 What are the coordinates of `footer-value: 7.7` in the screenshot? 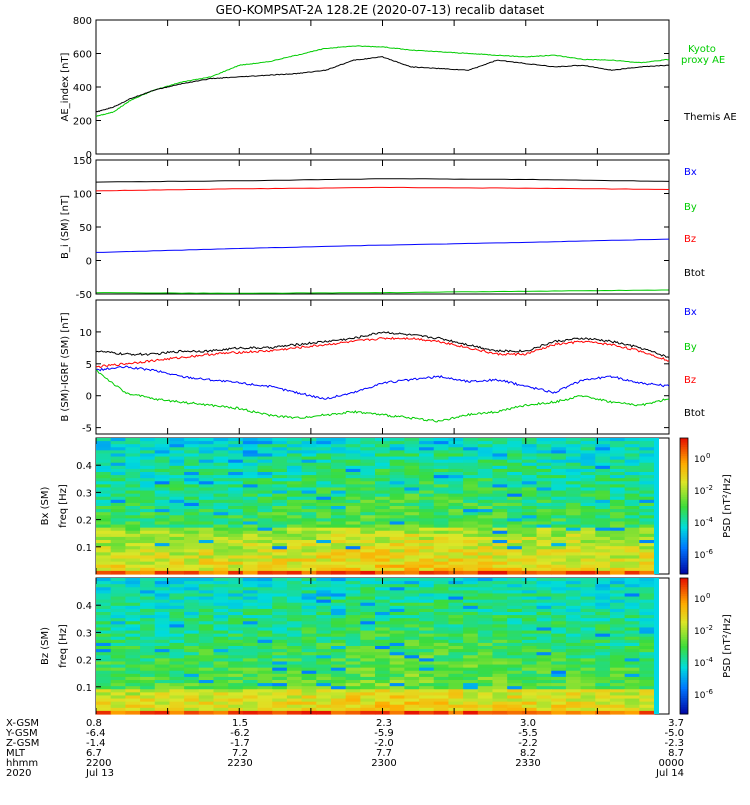 It's located at (384, 753).